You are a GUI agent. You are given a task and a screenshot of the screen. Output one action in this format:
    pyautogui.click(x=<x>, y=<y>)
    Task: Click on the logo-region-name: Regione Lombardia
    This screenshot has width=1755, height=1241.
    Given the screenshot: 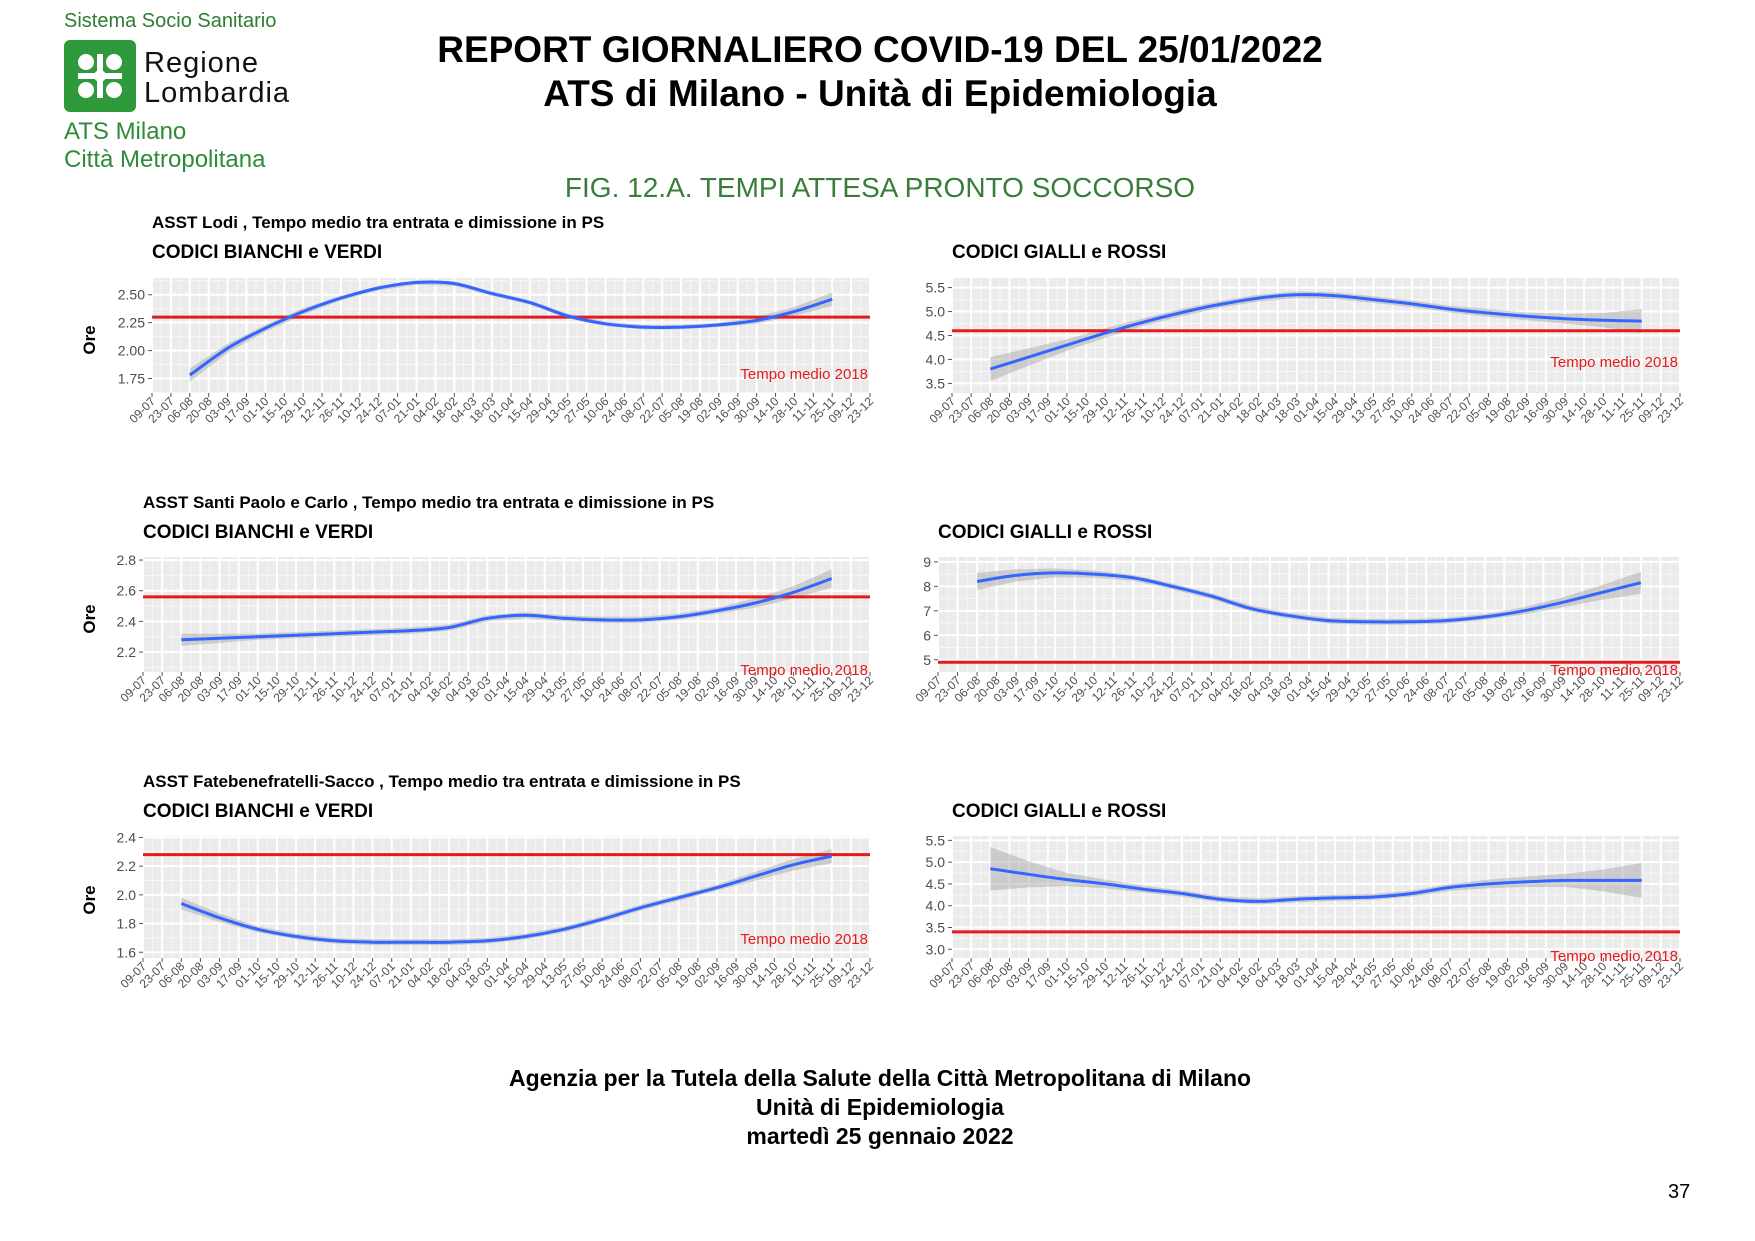 What is the action you would take?
    pyautogui.click(x=217, y=78)
    